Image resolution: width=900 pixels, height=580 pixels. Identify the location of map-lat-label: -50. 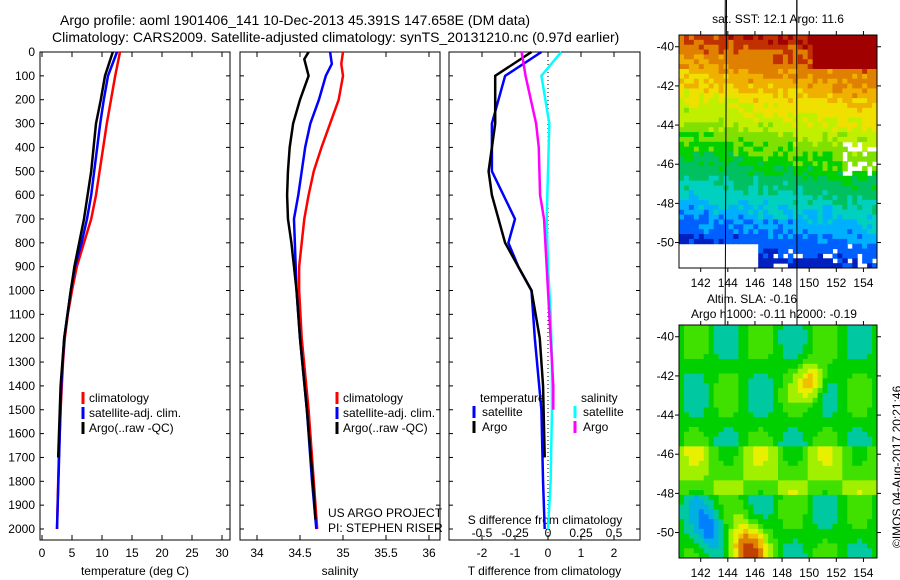
(666, 243).